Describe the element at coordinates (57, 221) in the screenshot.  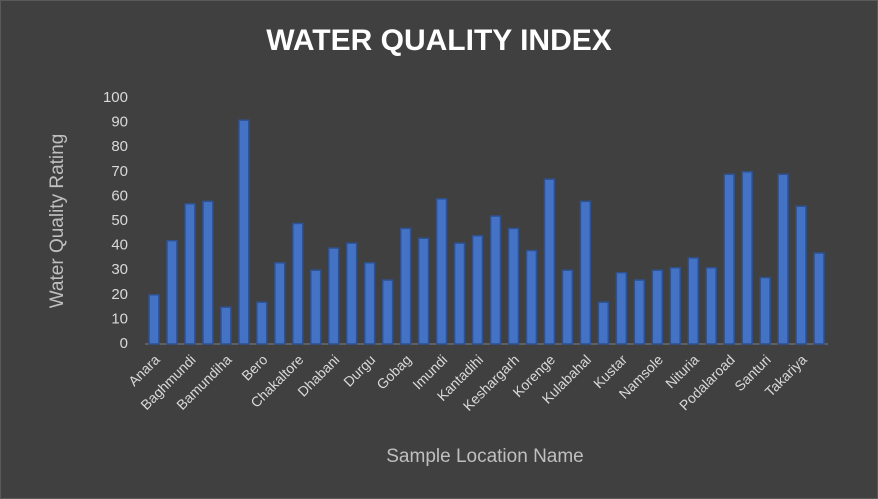
I see `y-axis-title: Water Quality Rating` at that location.